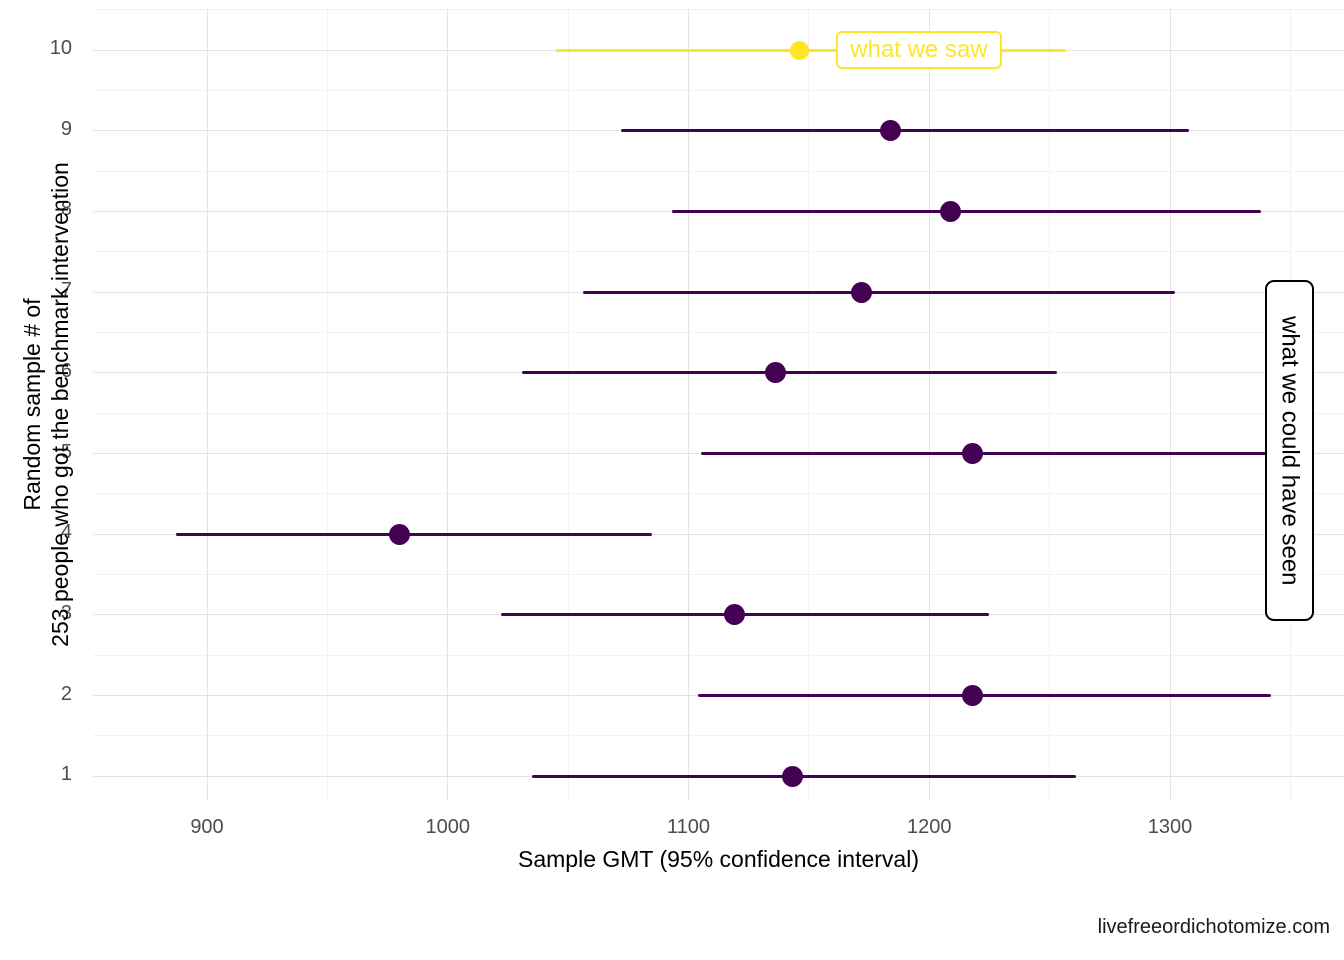 The width and height of the screenshot is (1344, 960). I want to click on y-tick-label: 9, so click(66, 128).